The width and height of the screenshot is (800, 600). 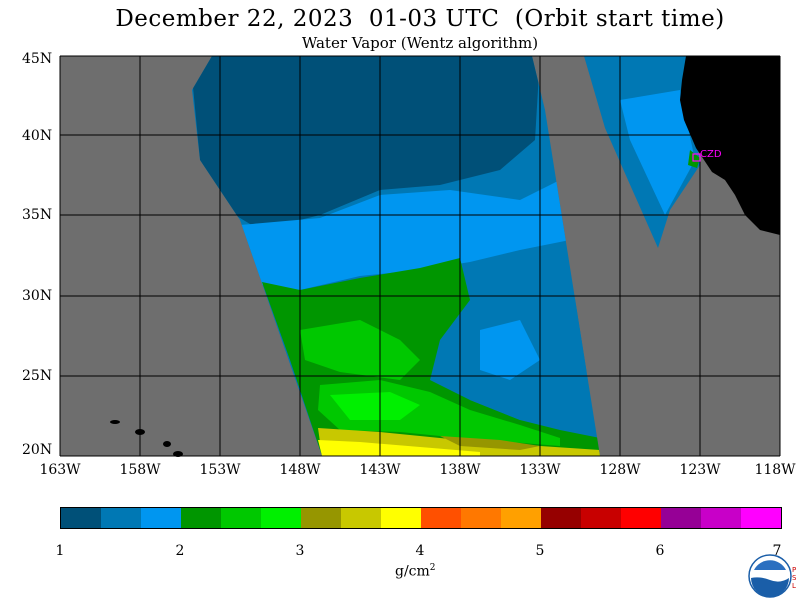 I want to click on svg-text: NOAA, so click(x=770, y=574).